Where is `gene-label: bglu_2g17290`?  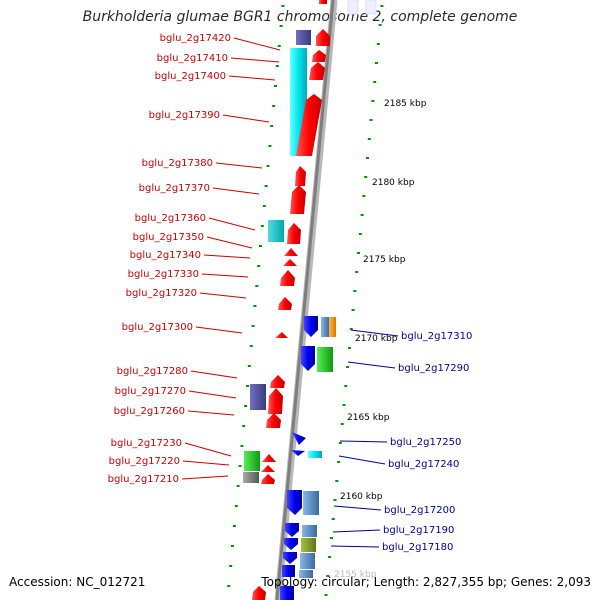
gene-label: bglu_2g17290 is located at coordinates (433, 368).